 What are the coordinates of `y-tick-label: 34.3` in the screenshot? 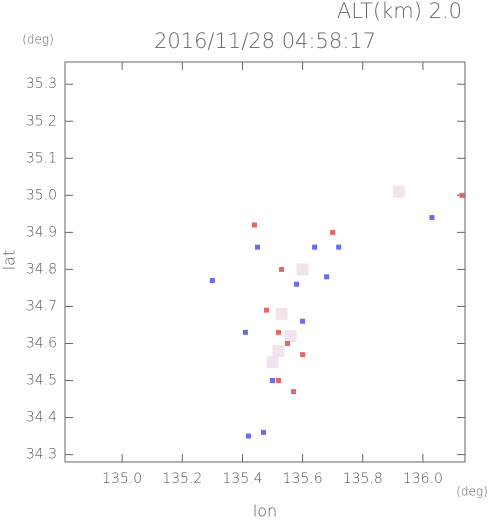 It's located at (41, 455).